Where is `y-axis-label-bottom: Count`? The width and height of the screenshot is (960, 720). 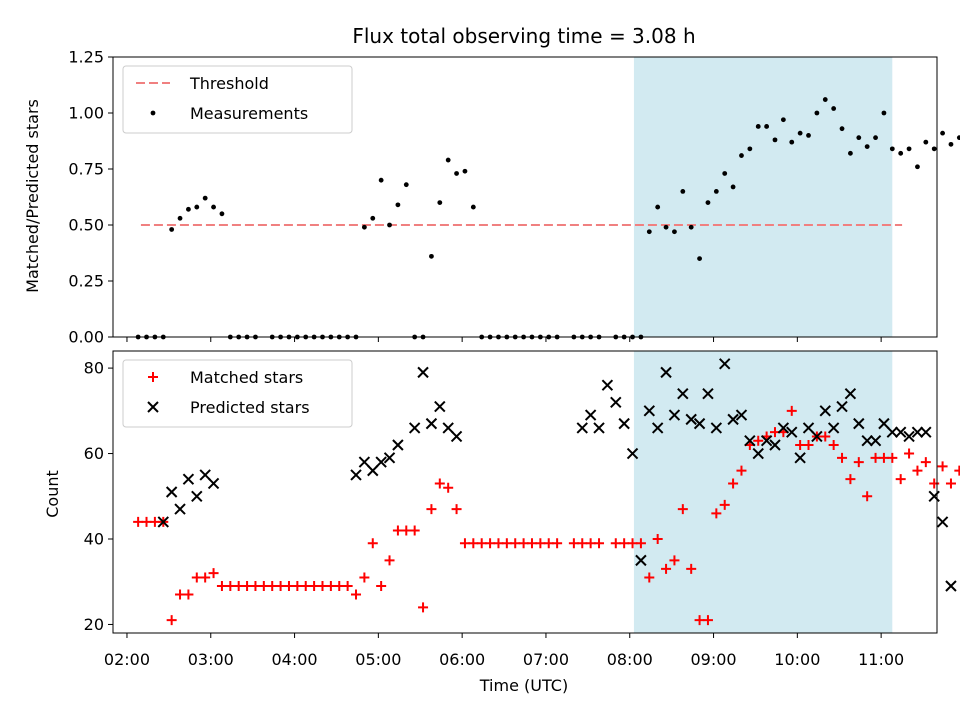
y-axis-label-bottom: Count is located at coordinates (52, 494).